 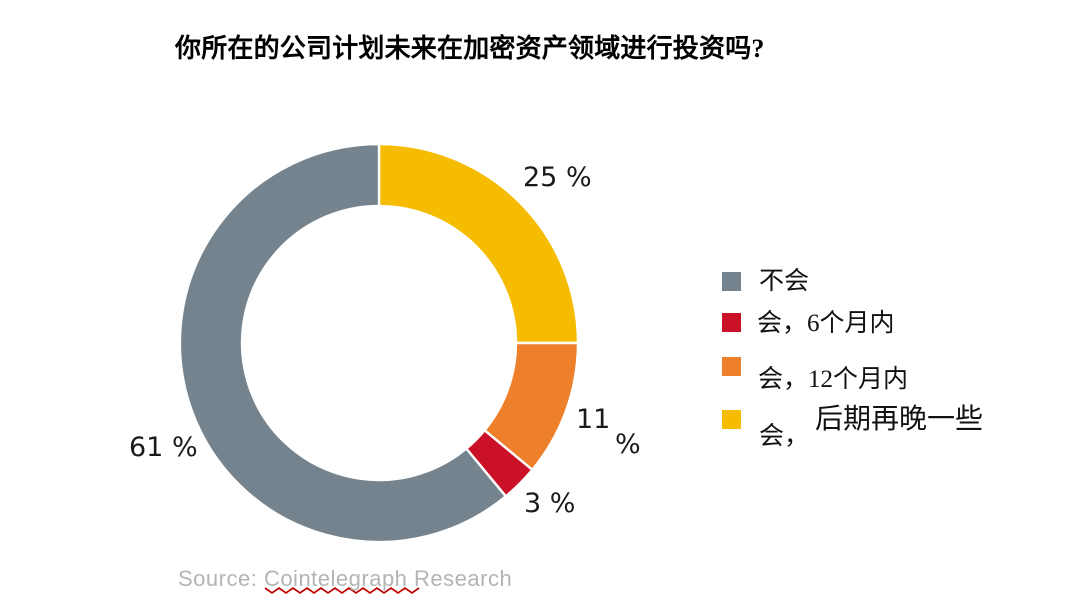 What do you see at coordinates (335, 578) in the screenshot?
I see `source-cointelegraph: Cointelegraph` at bounding box center [335, 578].